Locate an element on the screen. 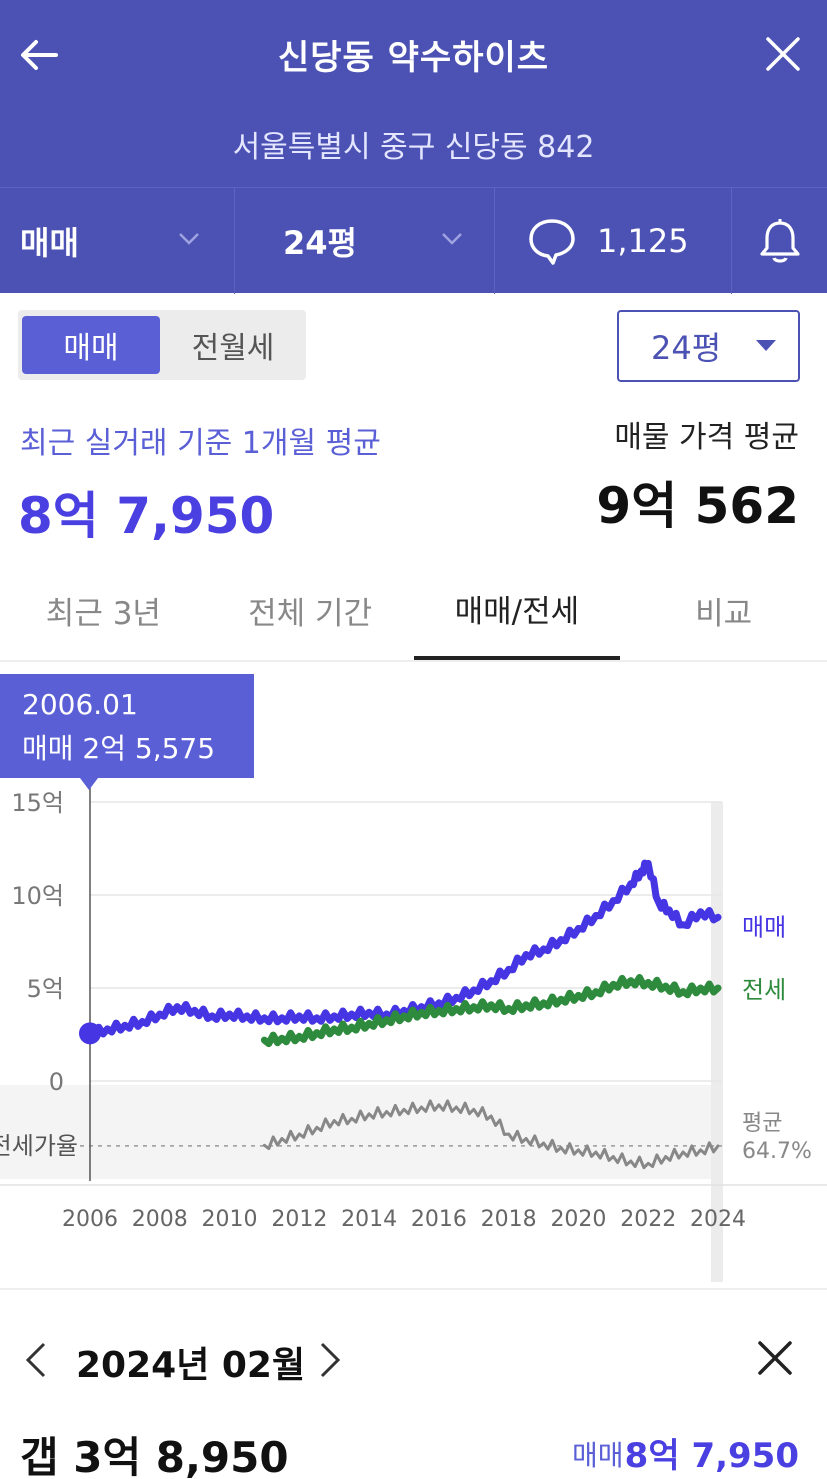  y-tick-label: 15억 is located at coordinates (37, 803).